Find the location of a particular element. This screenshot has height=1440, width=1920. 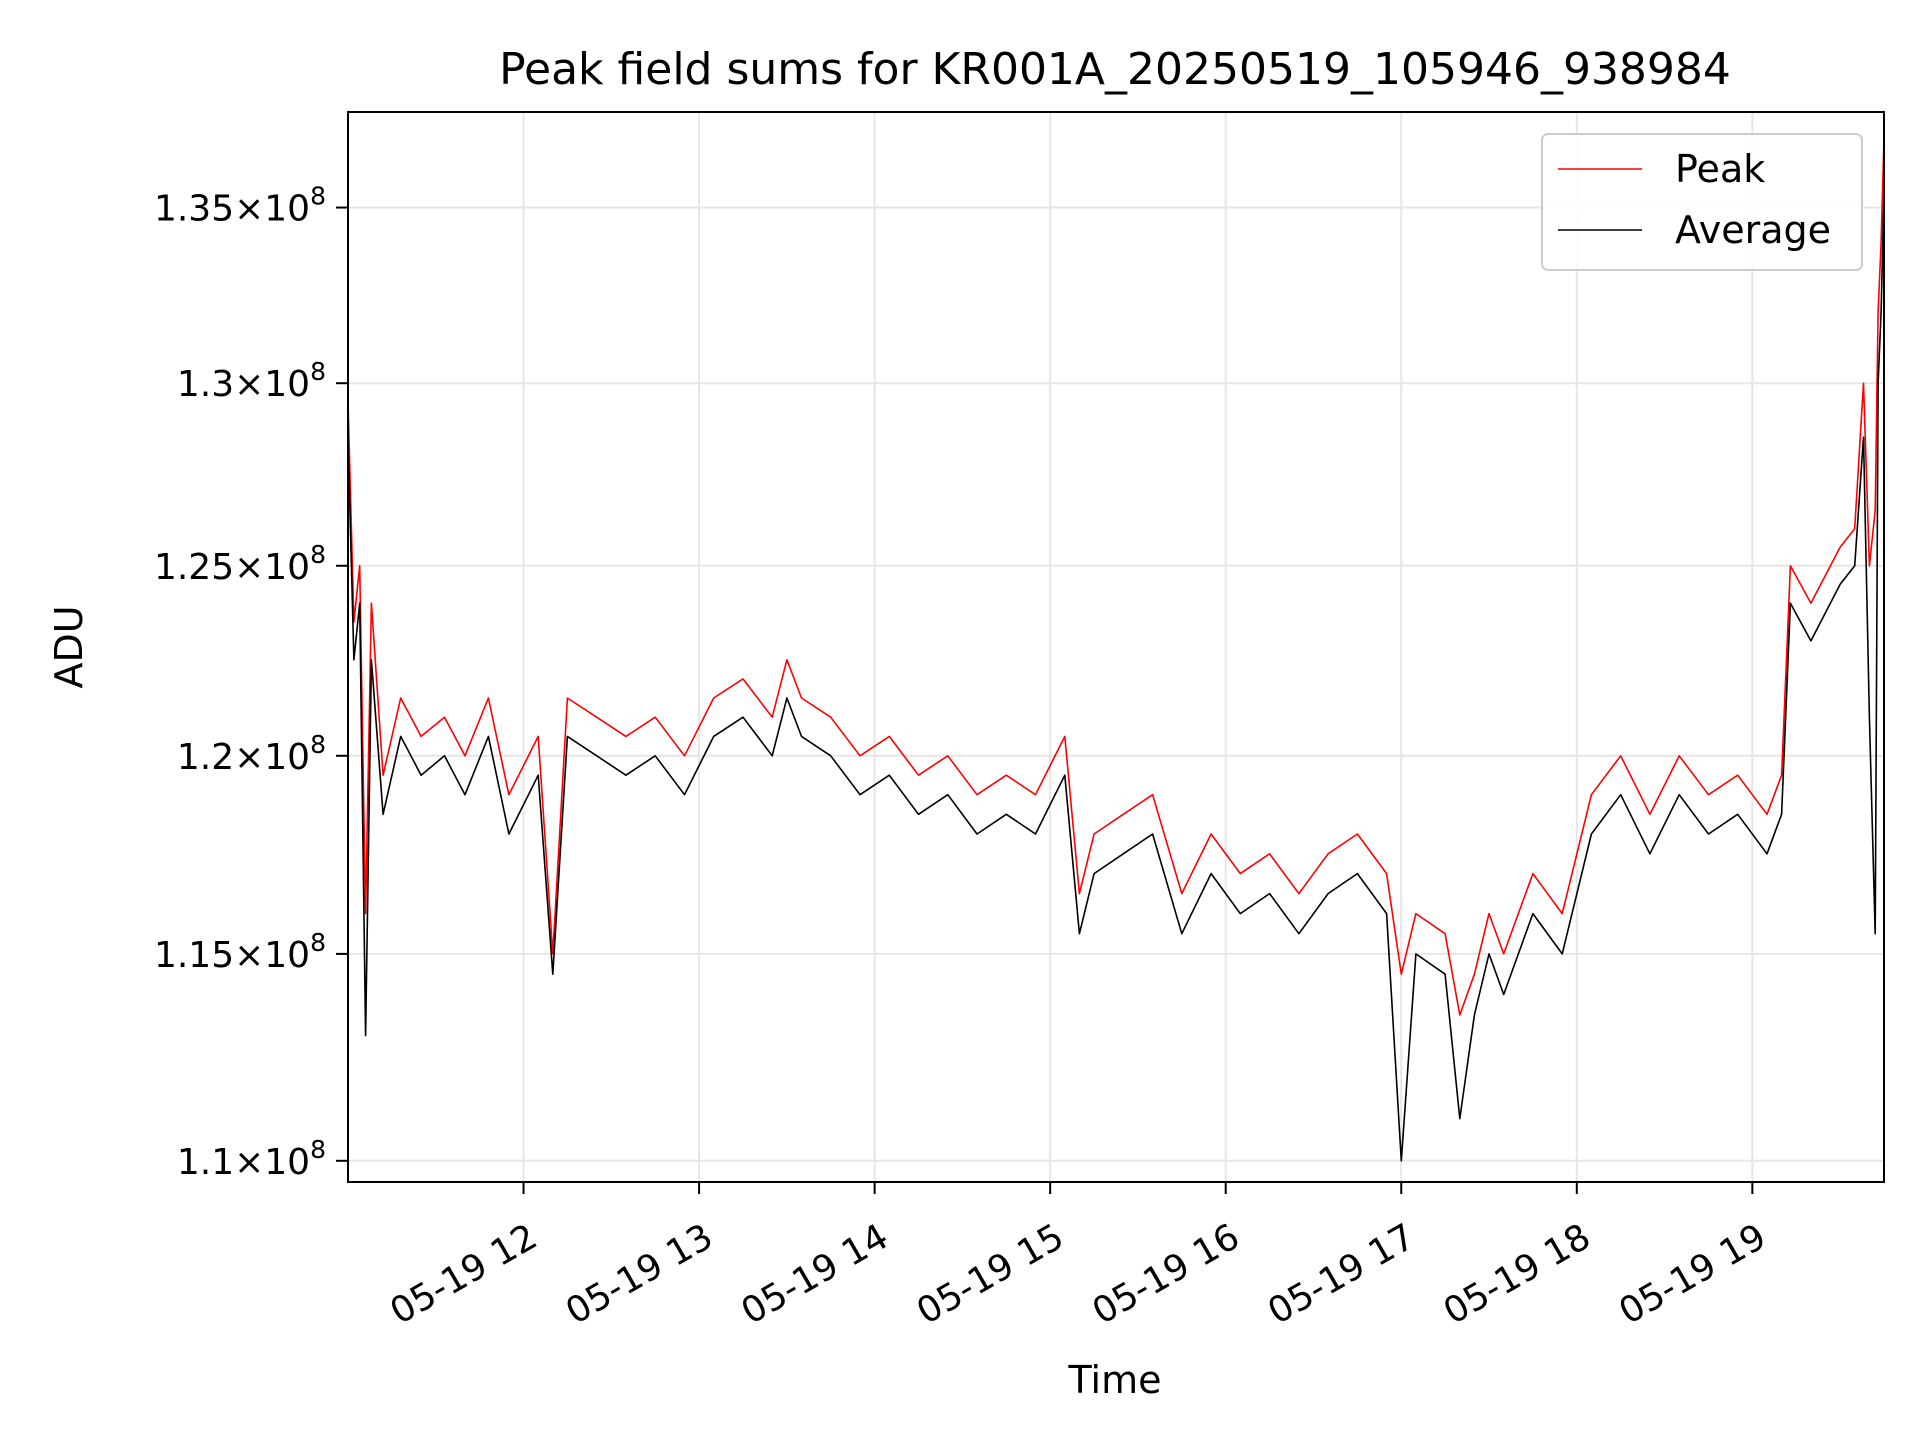

y-axis-label: ADU is located at coordinates (69, 646).